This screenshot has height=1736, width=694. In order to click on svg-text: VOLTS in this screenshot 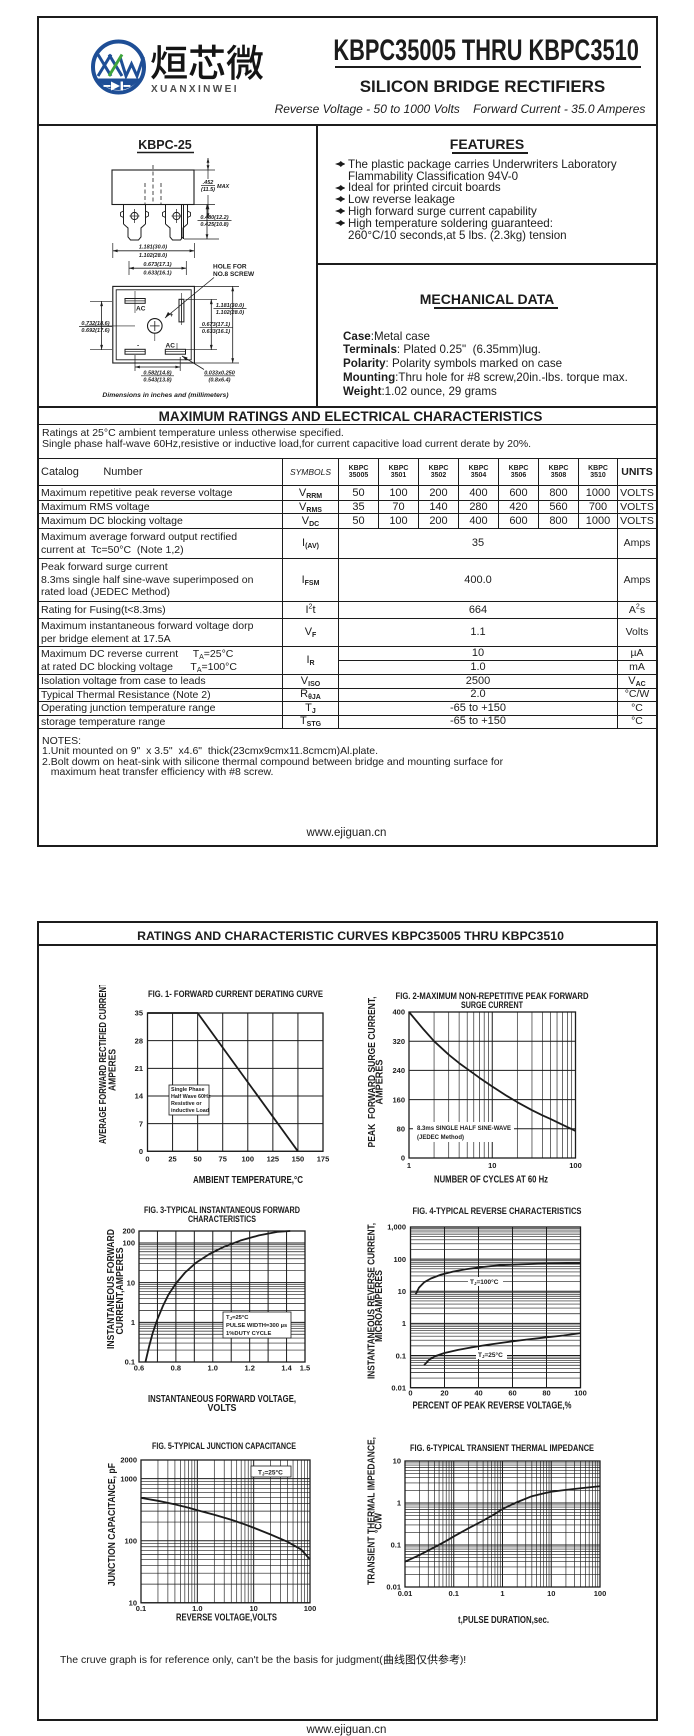, I will do `click(222, 1408)`.